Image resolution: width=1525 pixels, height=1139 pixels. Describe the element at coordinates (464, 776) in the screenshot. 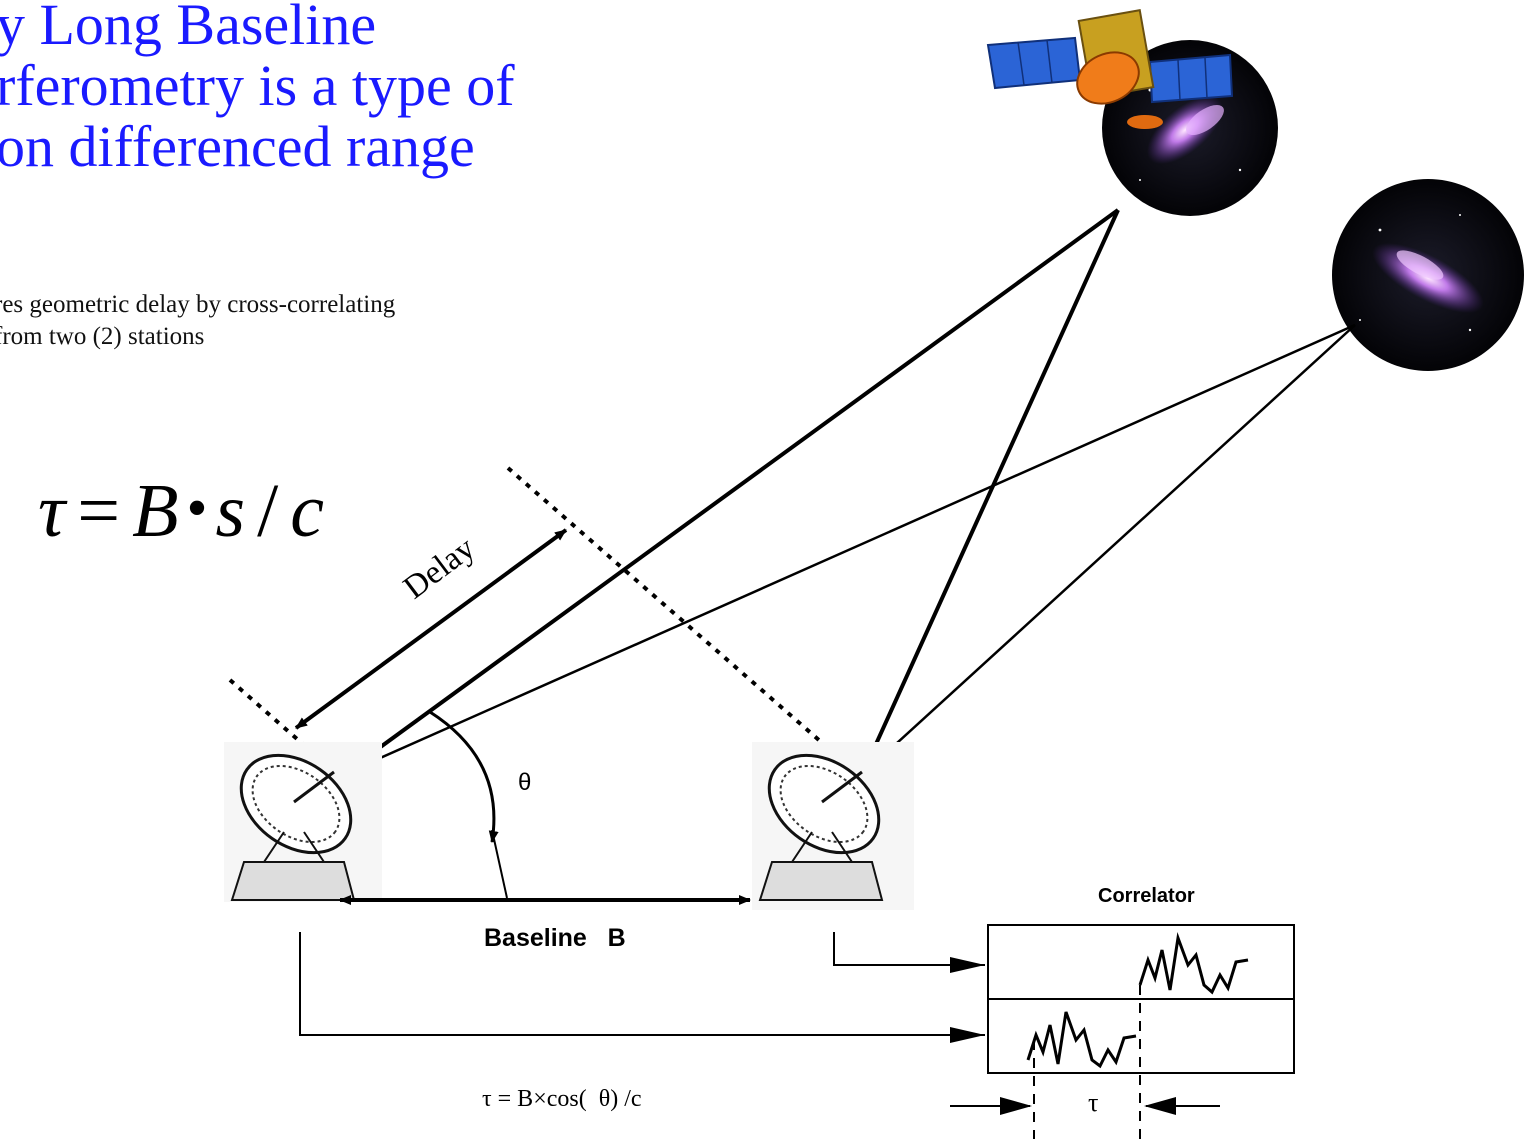

I see `theta-arc` at that location.